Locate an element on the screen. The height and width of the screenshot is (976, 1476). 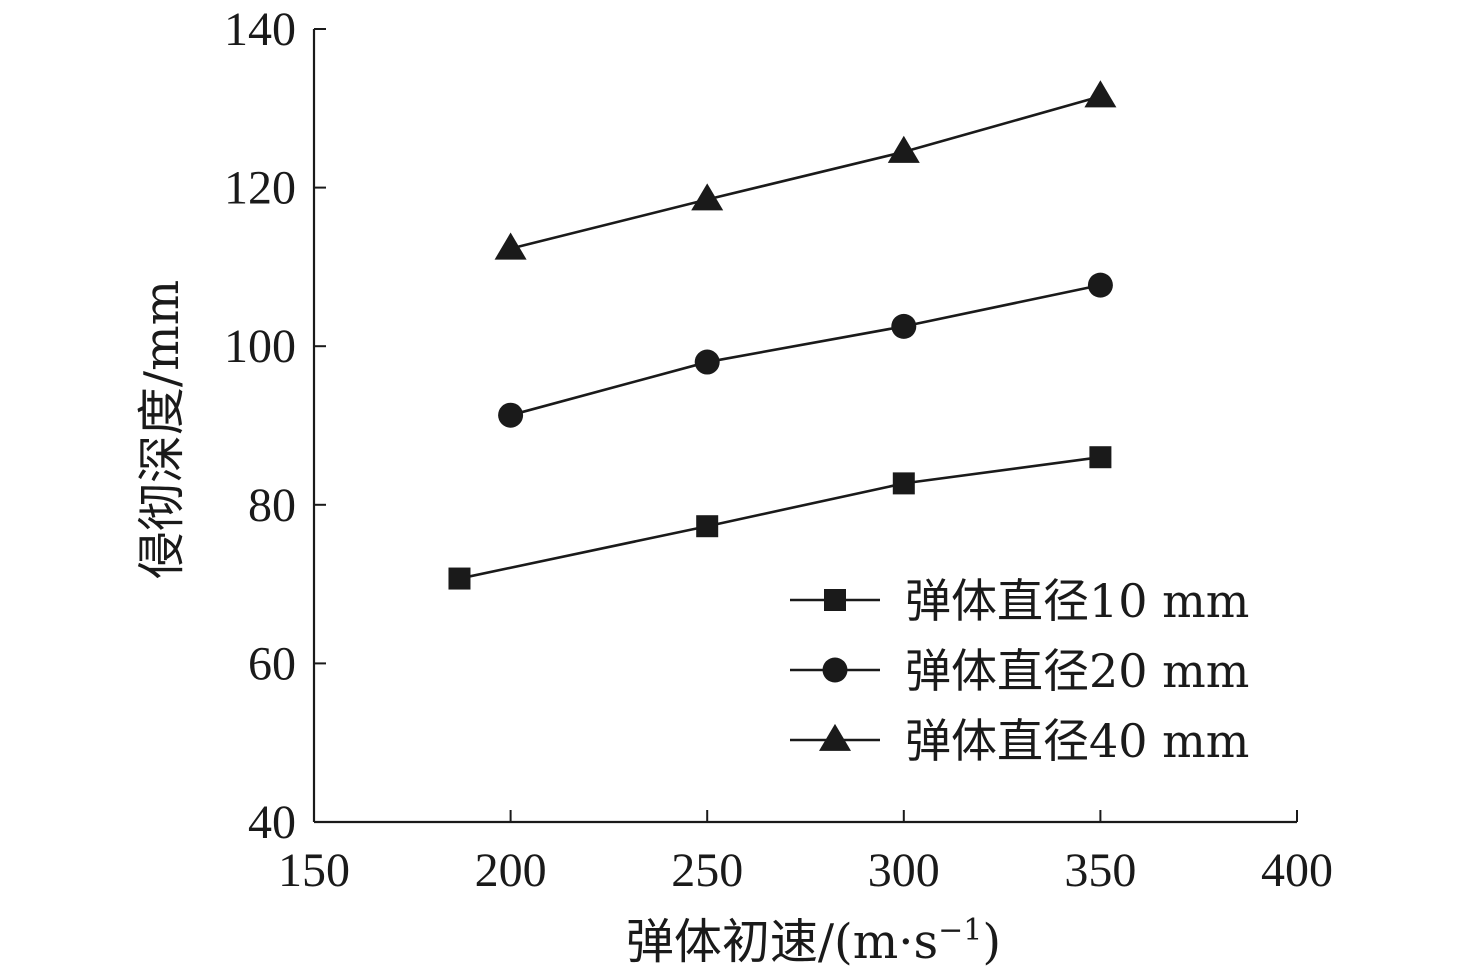
y-ticks: 40 60 80 100 120 140 is located at coordinates (275, 426).